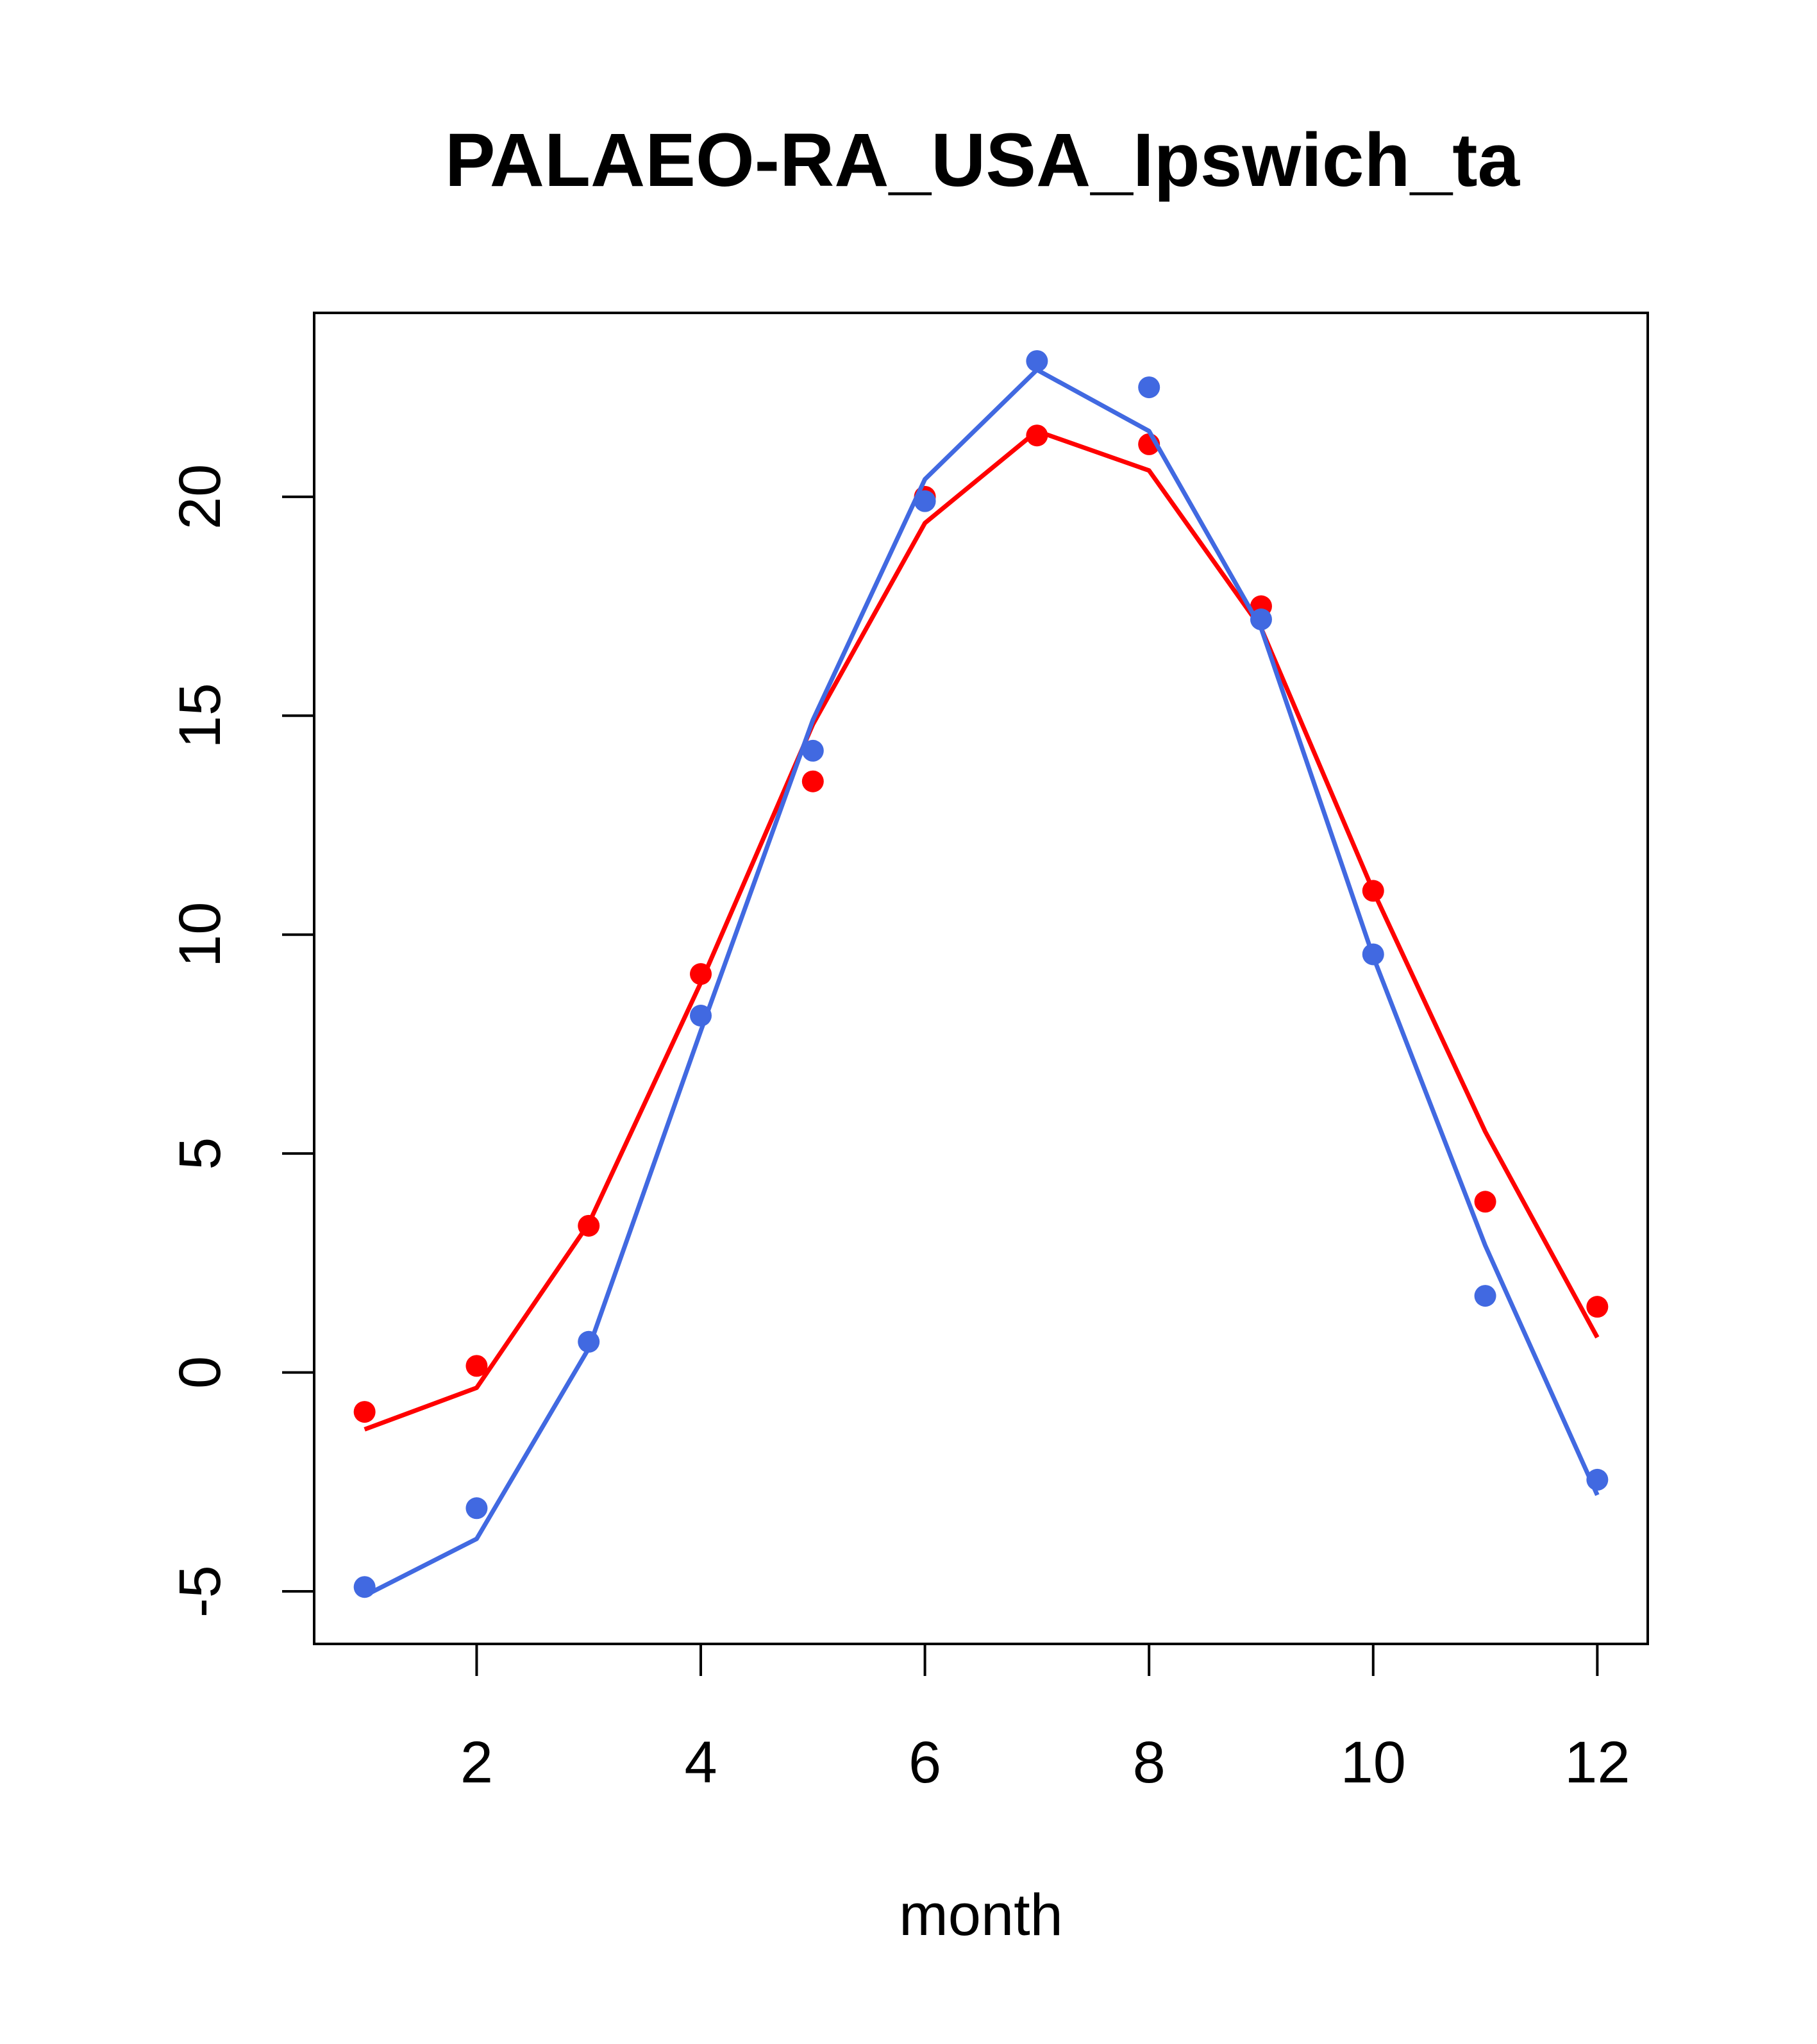  What do you see at coordinates (700, 1763) in the screenshot?
I see `x-tick-label: 4` at bounding box center [700, 1763].